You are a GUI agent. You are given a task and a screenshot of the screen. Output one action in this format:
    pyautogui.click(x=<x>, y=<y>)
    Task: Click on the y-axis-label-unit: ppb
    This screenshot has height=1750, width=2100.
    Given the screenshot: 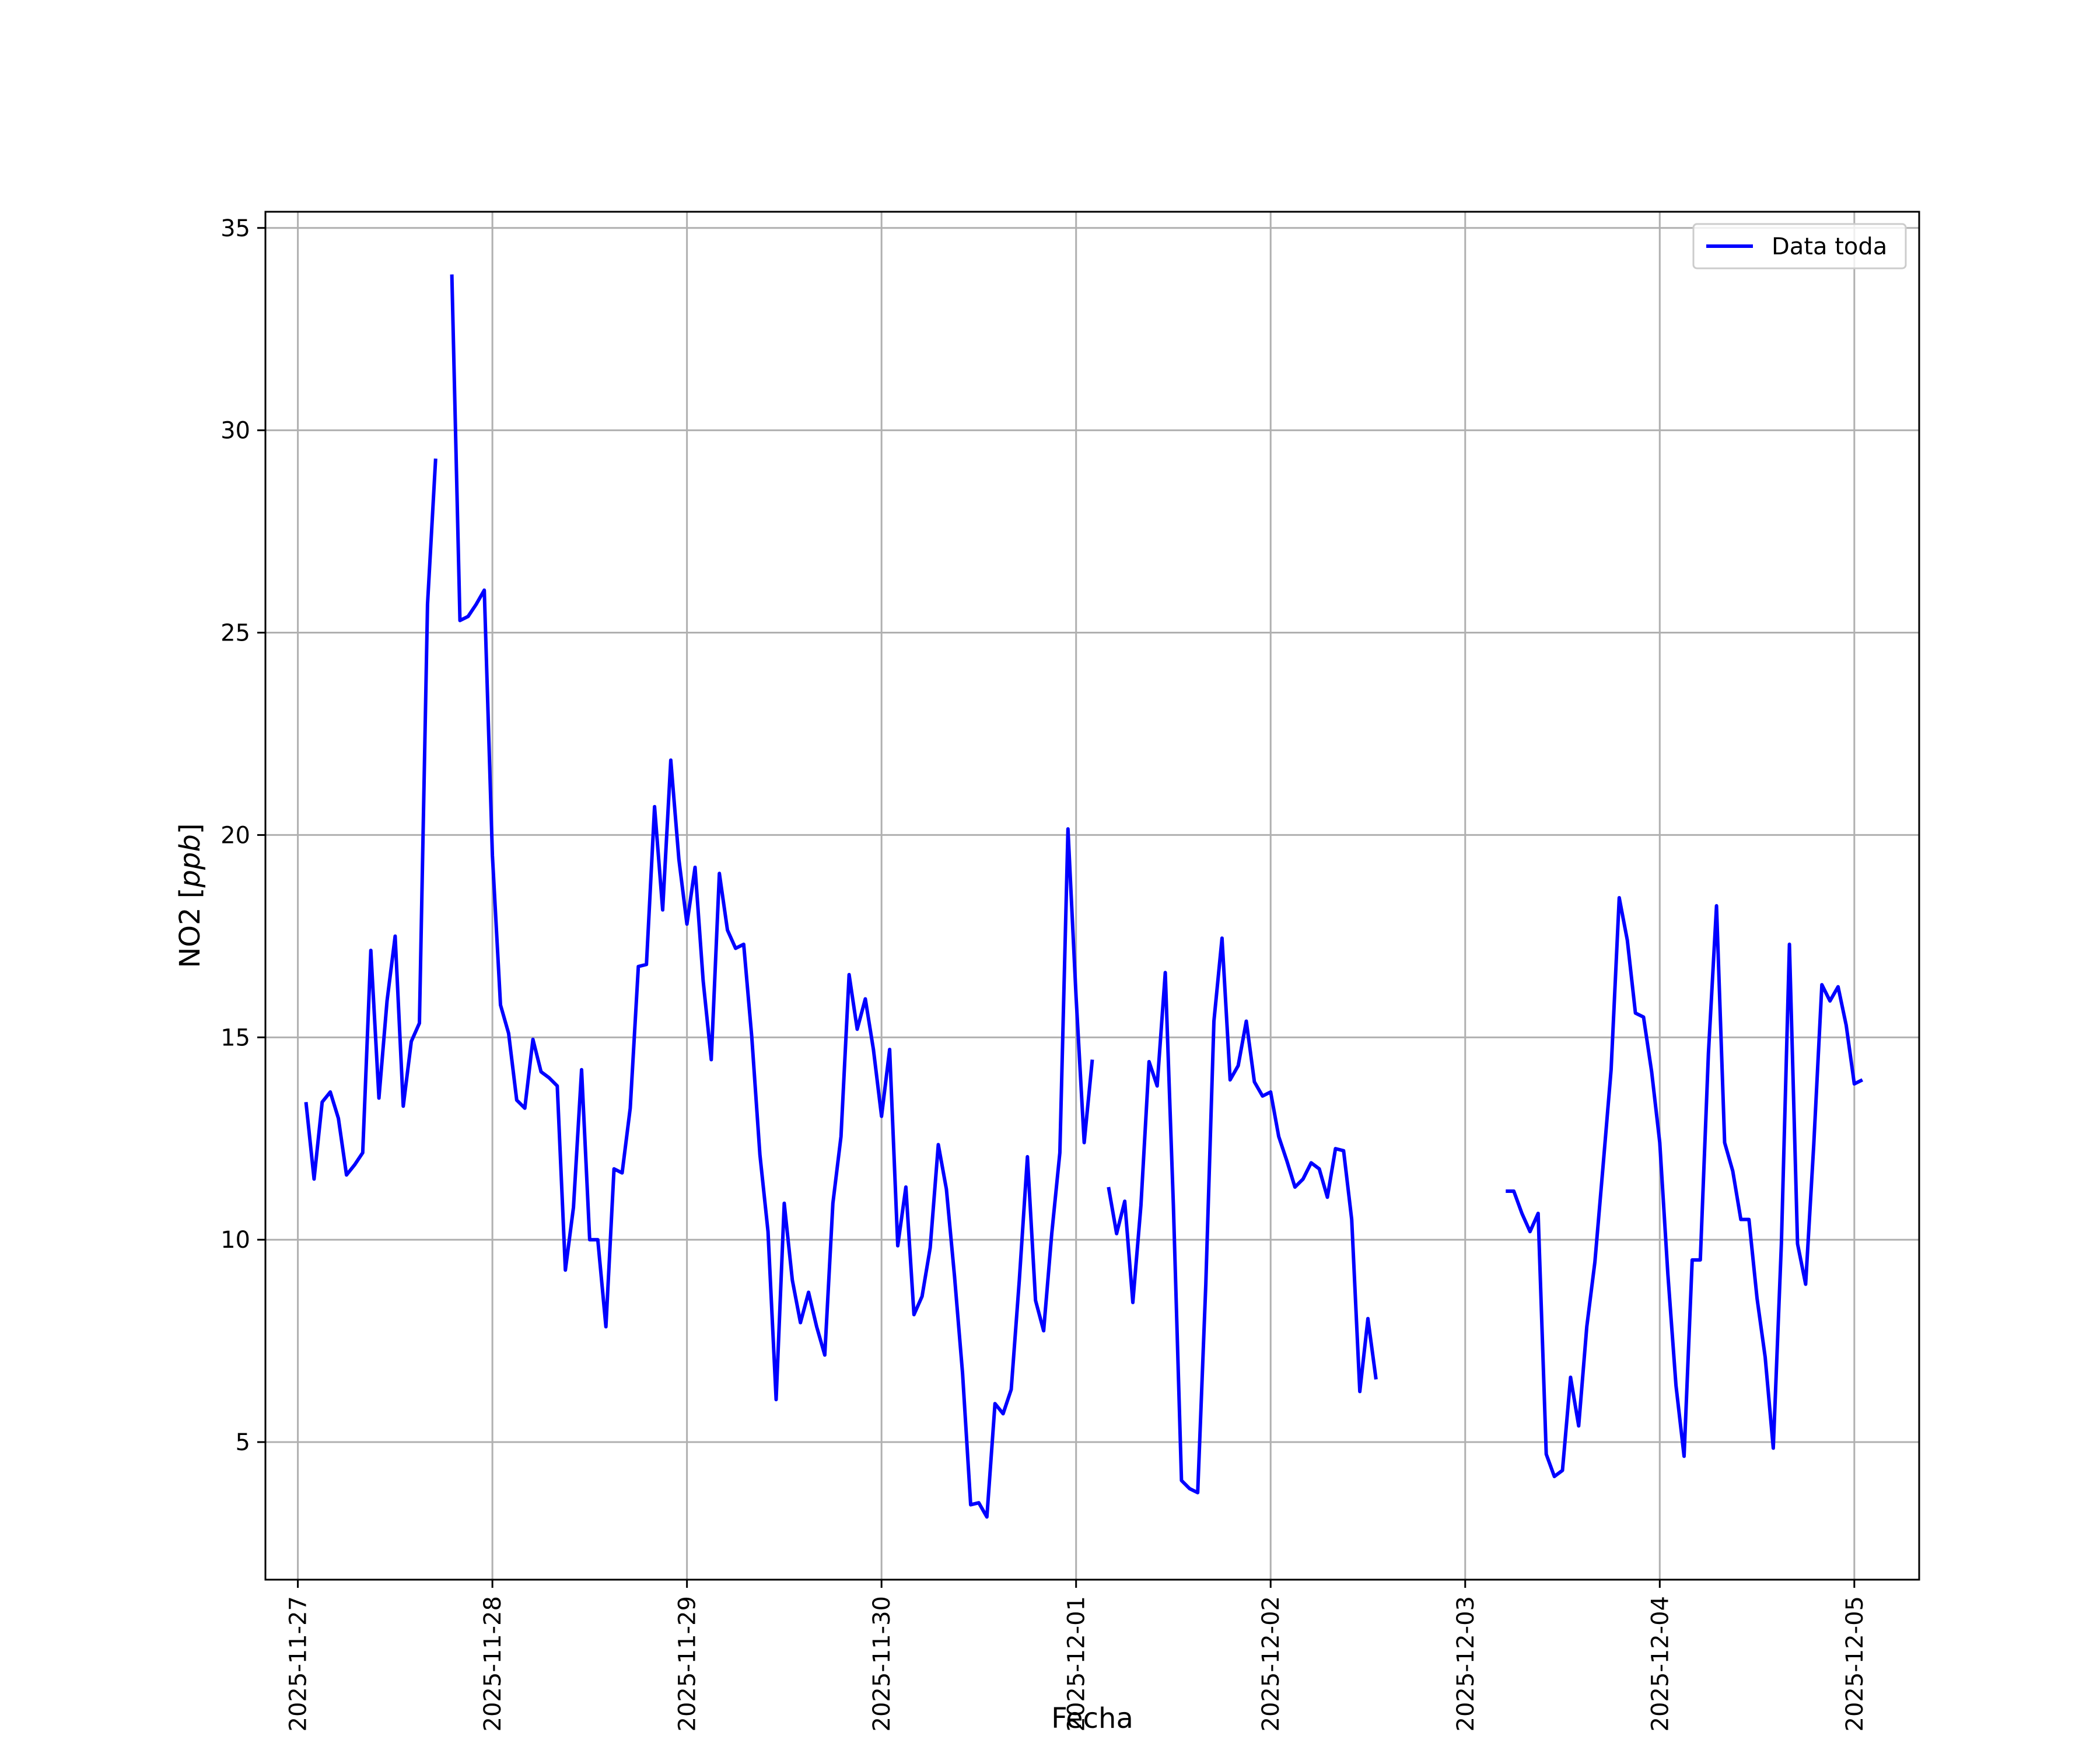 What is the action you would take?
    pyautogui.click(x=190, y=861)
    